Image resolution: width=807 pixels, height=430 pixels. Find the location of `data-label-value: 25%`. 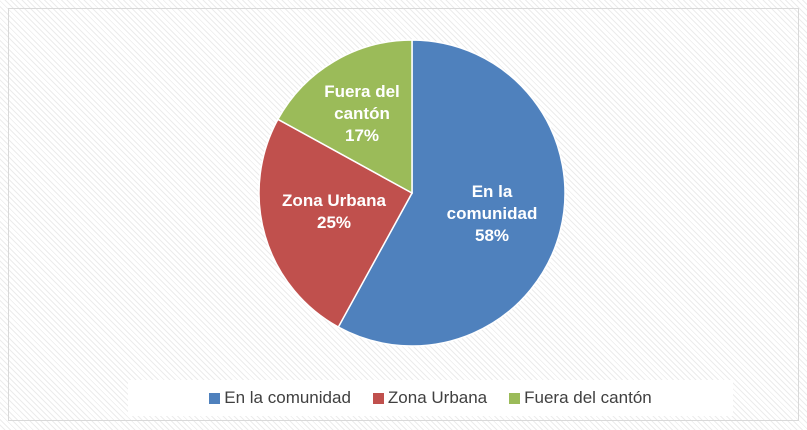

data-label-value: 25% is located at coordinates (334, 222).